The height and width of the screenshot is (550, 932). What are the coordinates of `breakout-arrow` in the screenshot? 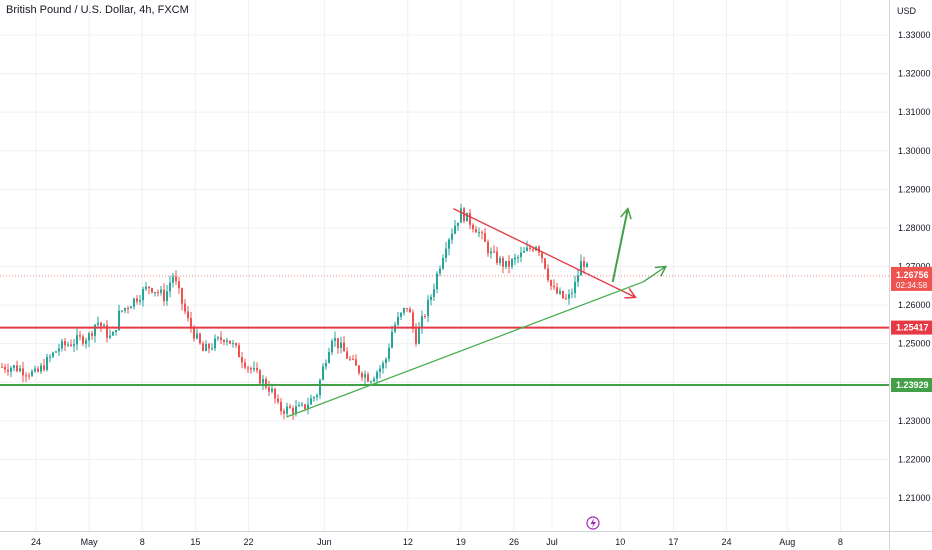 It's located at (654, 274).